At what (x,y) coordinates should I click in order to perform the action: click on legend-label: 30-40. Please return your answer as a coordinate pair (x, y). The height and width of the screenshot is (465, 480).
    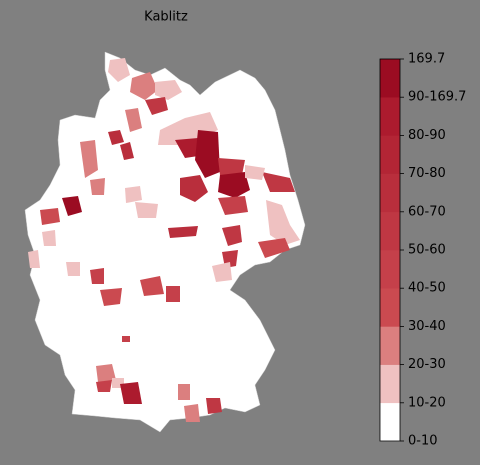
    Looking at the image, I should click on (427, 326).